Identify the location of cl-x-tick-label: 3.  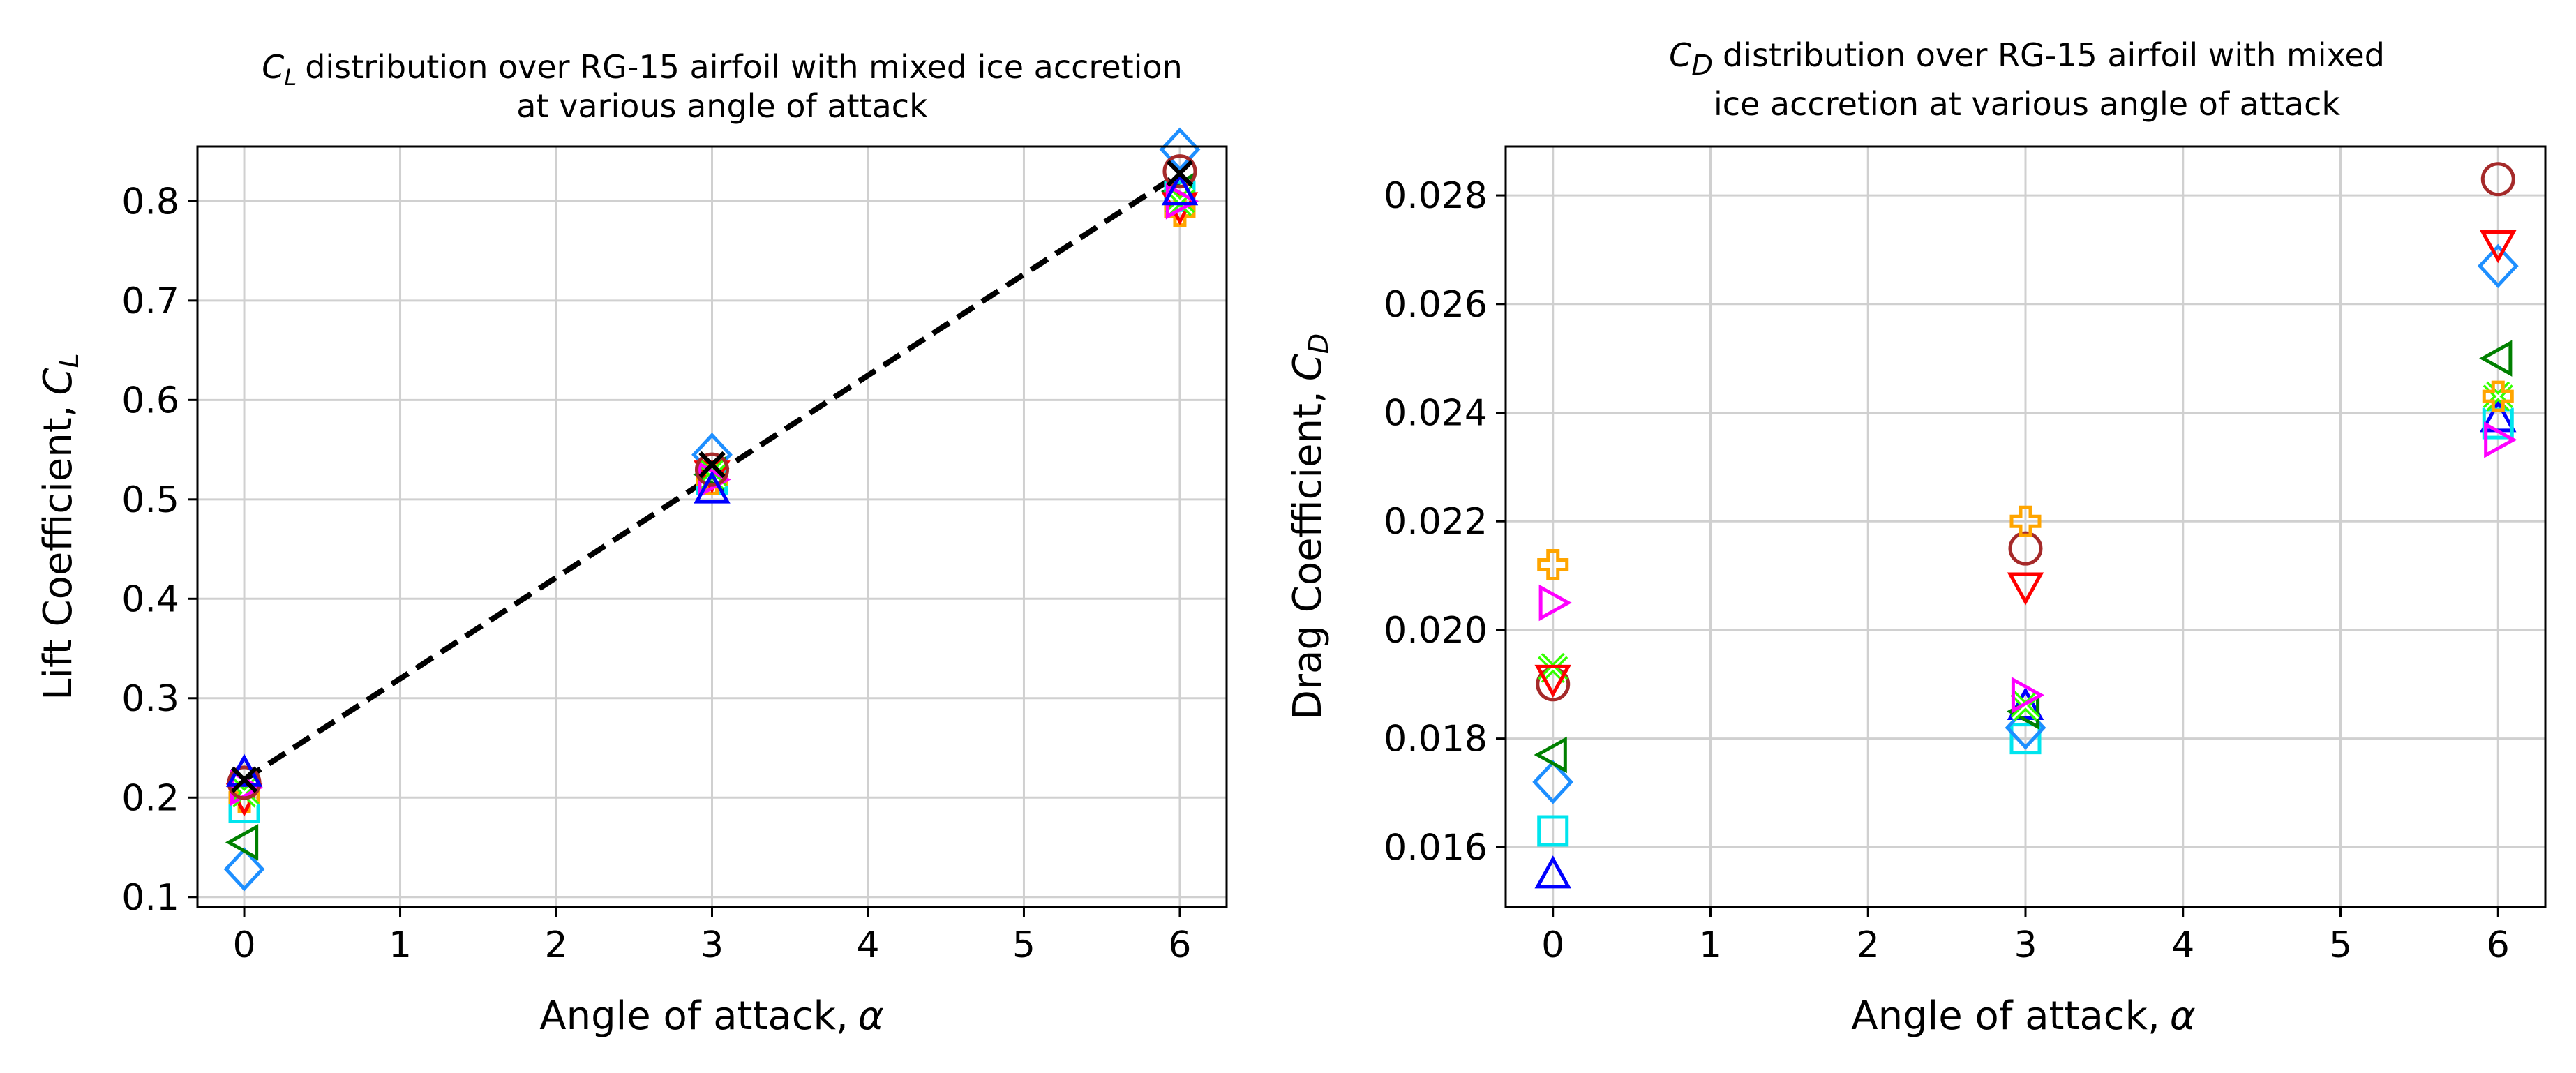
(712, 945).